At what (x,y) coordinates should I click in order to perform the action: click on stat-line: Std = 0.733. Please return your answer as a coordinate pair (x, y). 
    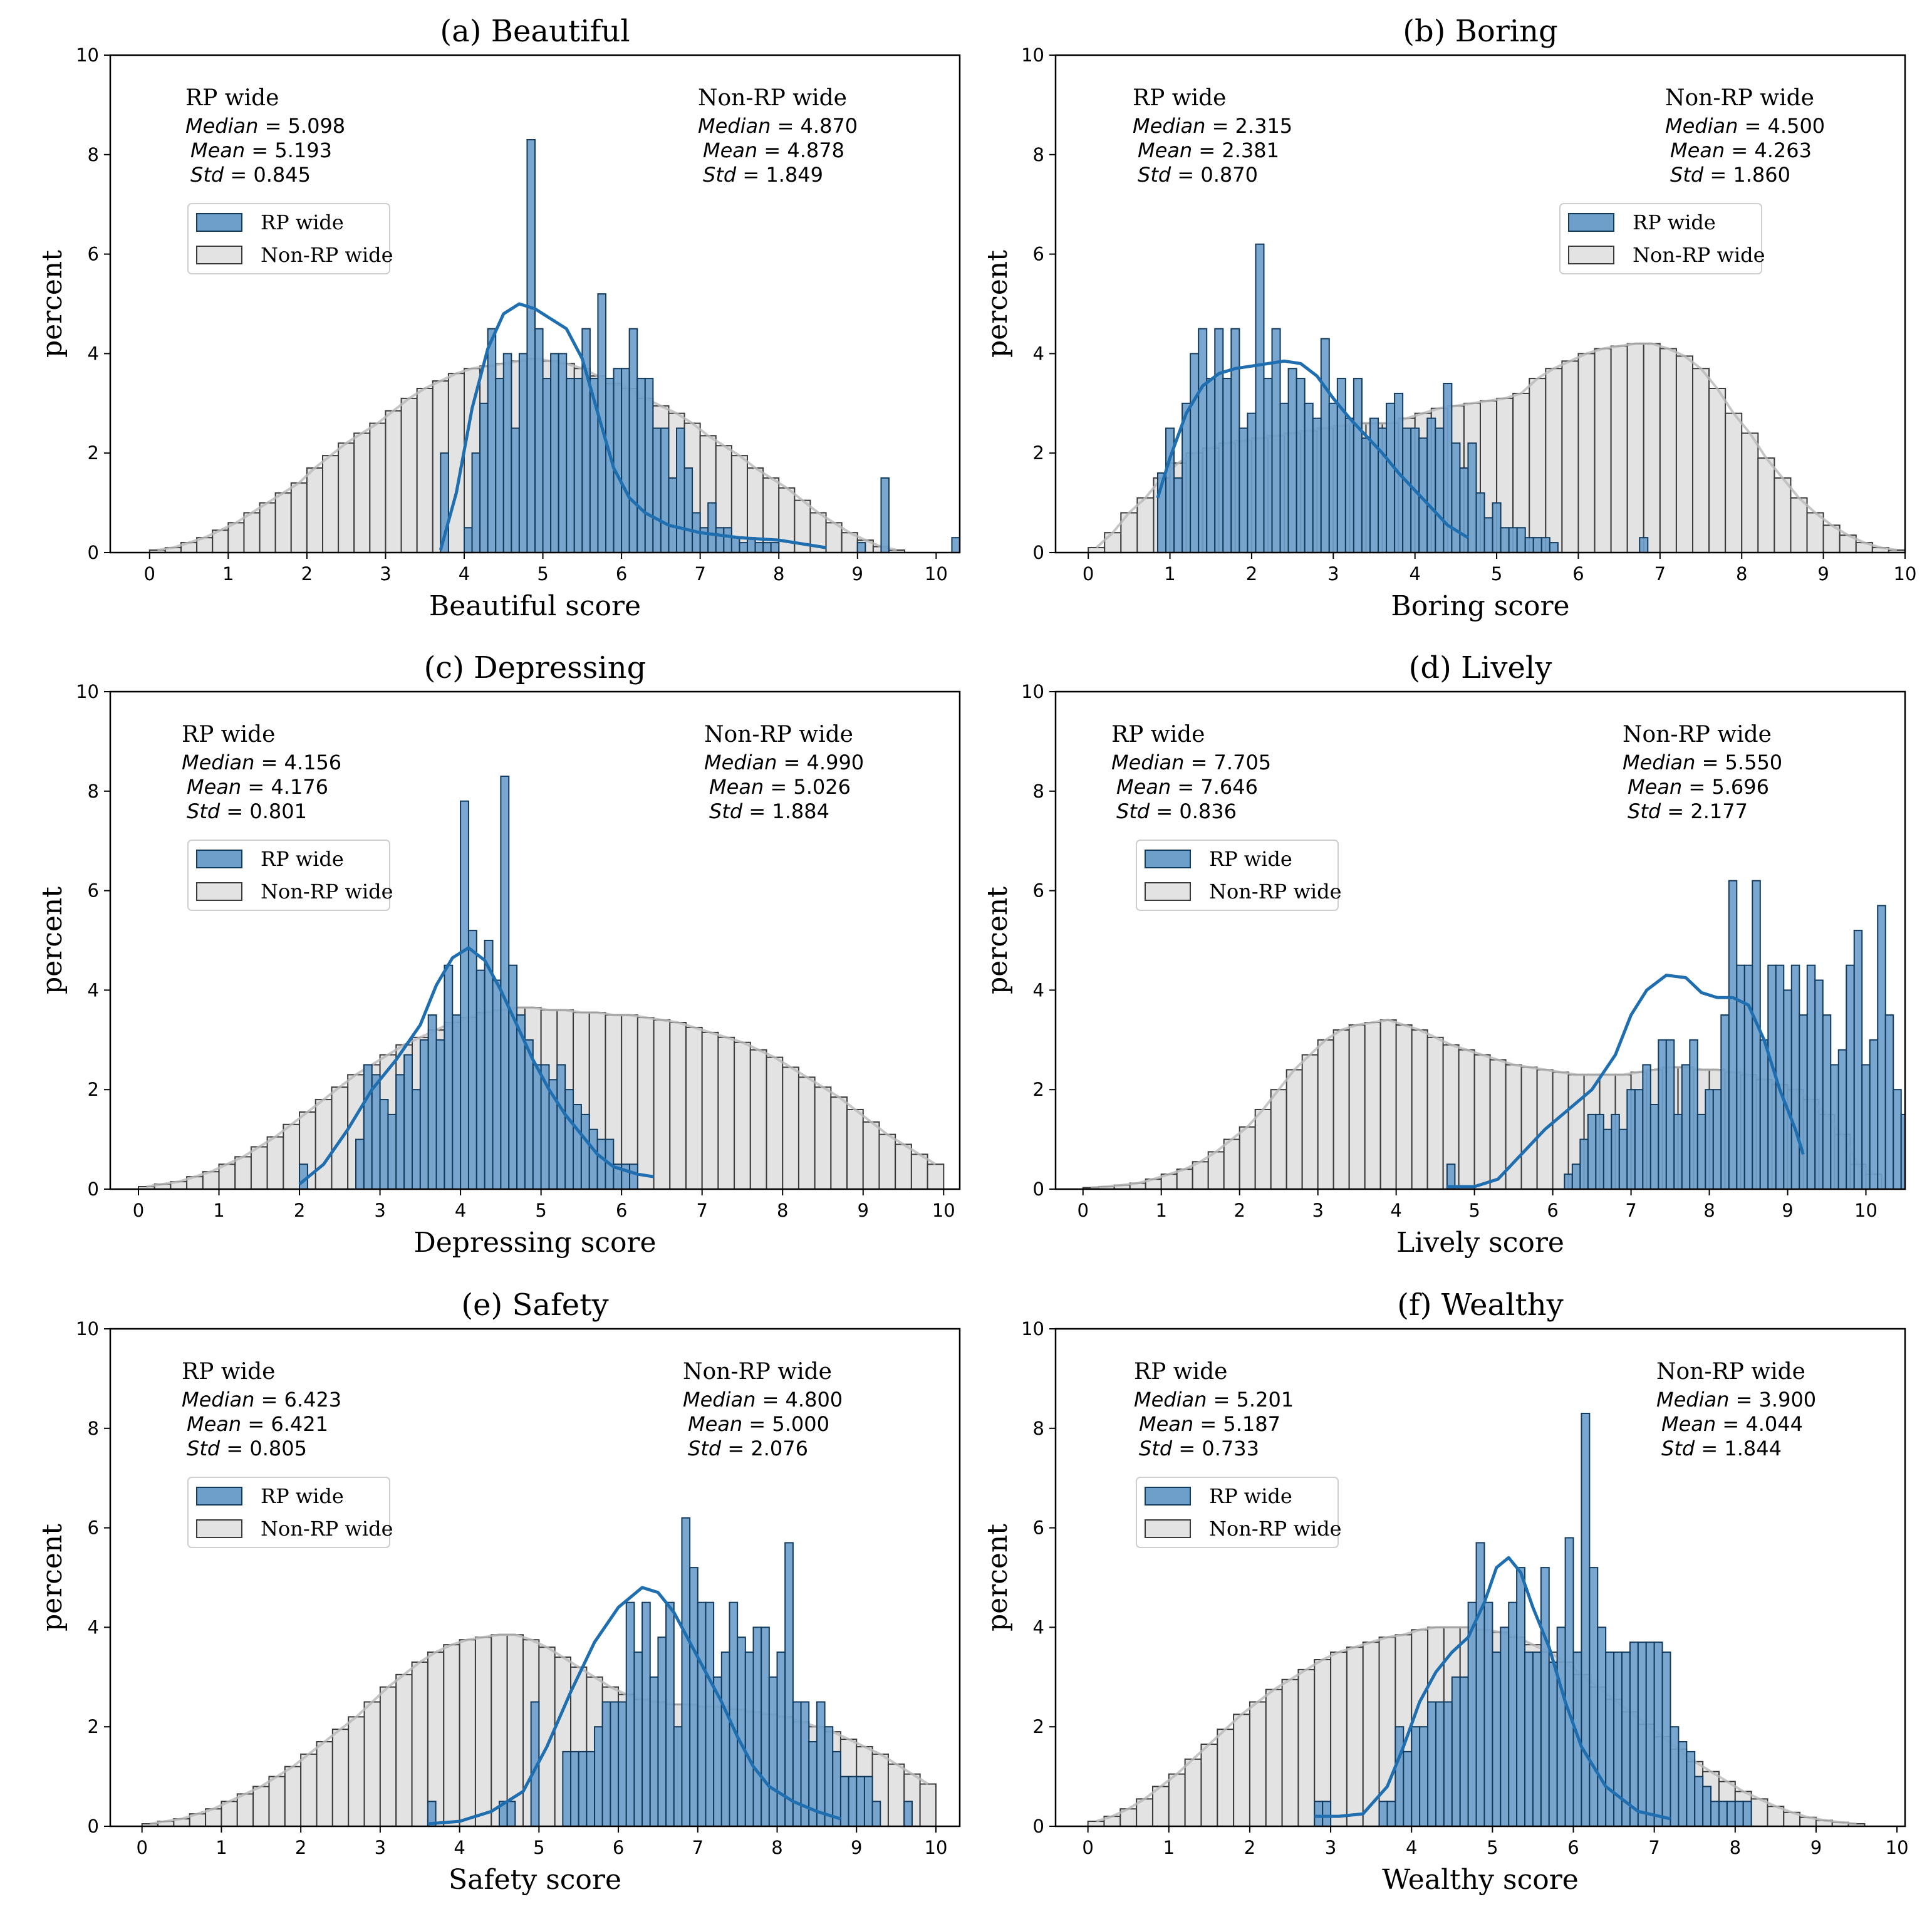
    Looking at the image, I should click on (1199, 1448).